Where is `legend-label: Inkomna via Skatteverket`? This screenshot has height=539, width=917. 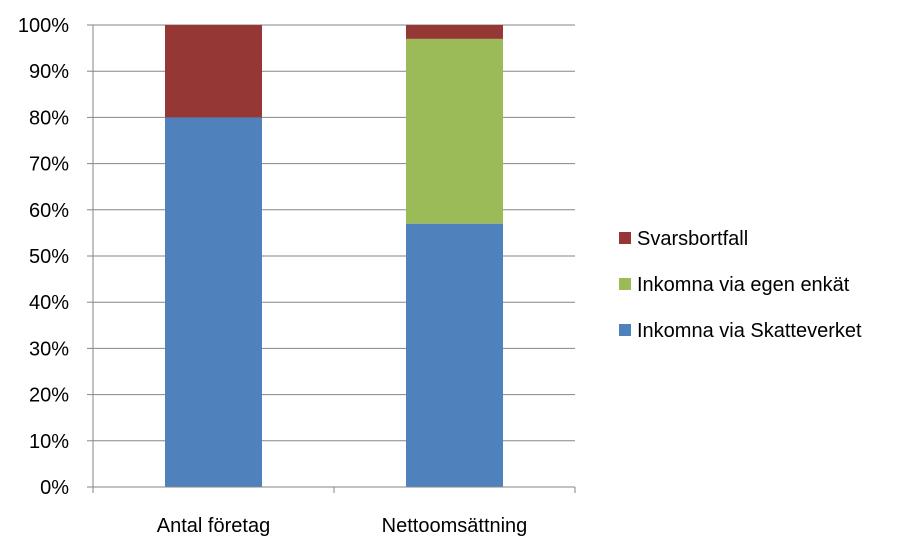 legend-label: Inkomna via Skatteverket is located at coordinates (749, 331).